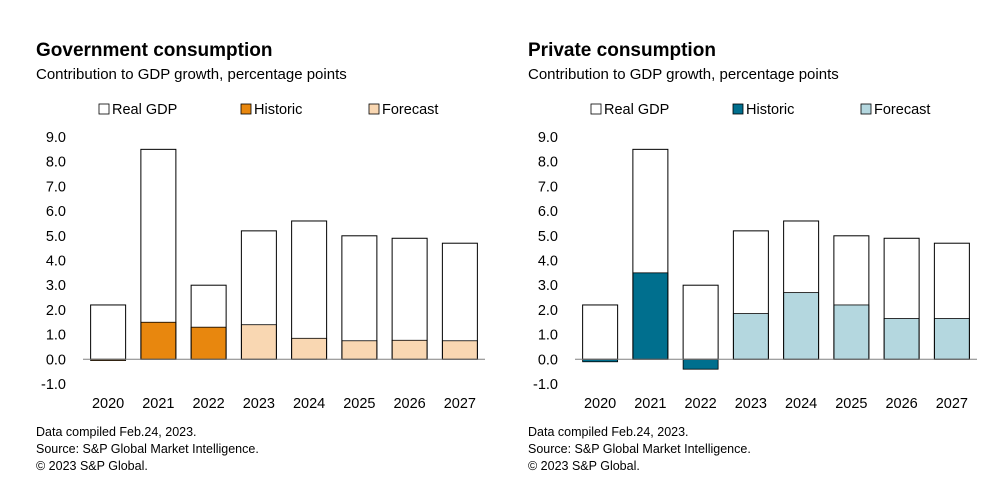 Image resolution: width=1000 pixels, height=493 pixels. I want to click on chart-title: Private consumption, so click(622, 50).